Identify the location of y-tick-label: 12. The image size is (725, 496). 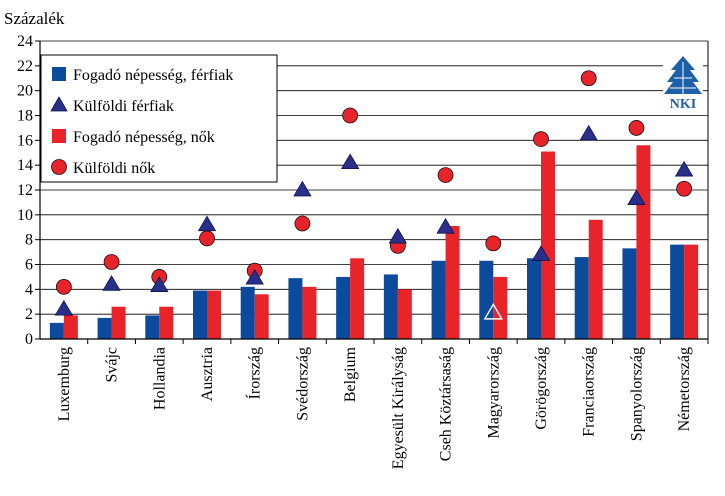
(25, 190).